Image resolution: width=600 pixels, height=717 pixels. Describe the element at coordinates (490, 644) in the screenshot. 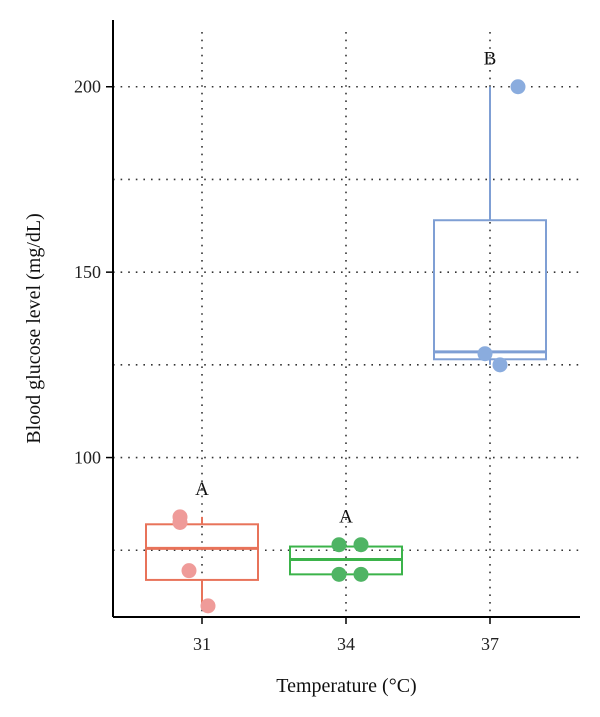

I see `x-tick-label: 37` at that location.